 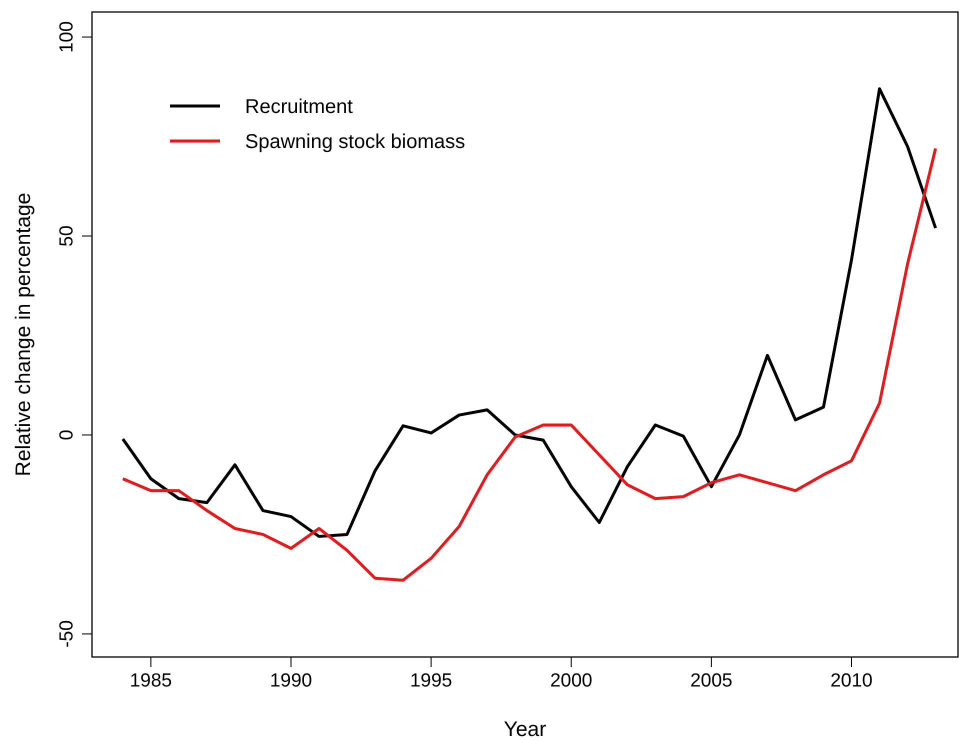 I want to click on y-tick-label: 100, so click(x=67, y=37).